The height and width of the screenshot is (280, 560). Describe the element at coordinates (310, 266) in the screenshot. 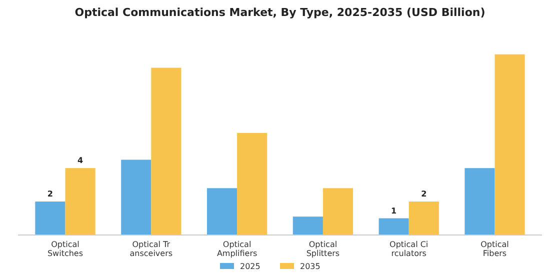

I see `legend-label: 2035` at that location.